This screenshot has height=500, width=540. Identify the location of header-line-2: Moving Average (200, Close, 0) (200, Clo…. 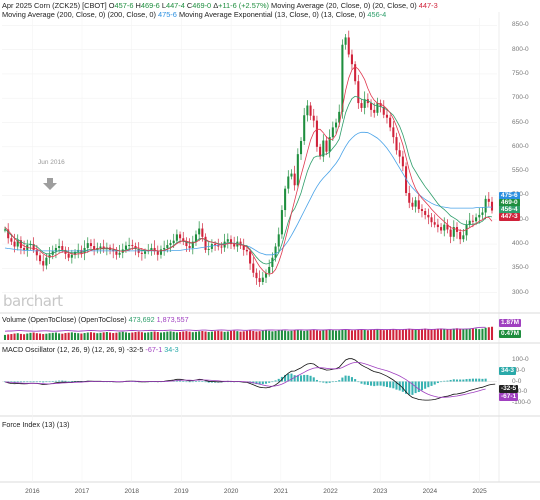
(194, 14).